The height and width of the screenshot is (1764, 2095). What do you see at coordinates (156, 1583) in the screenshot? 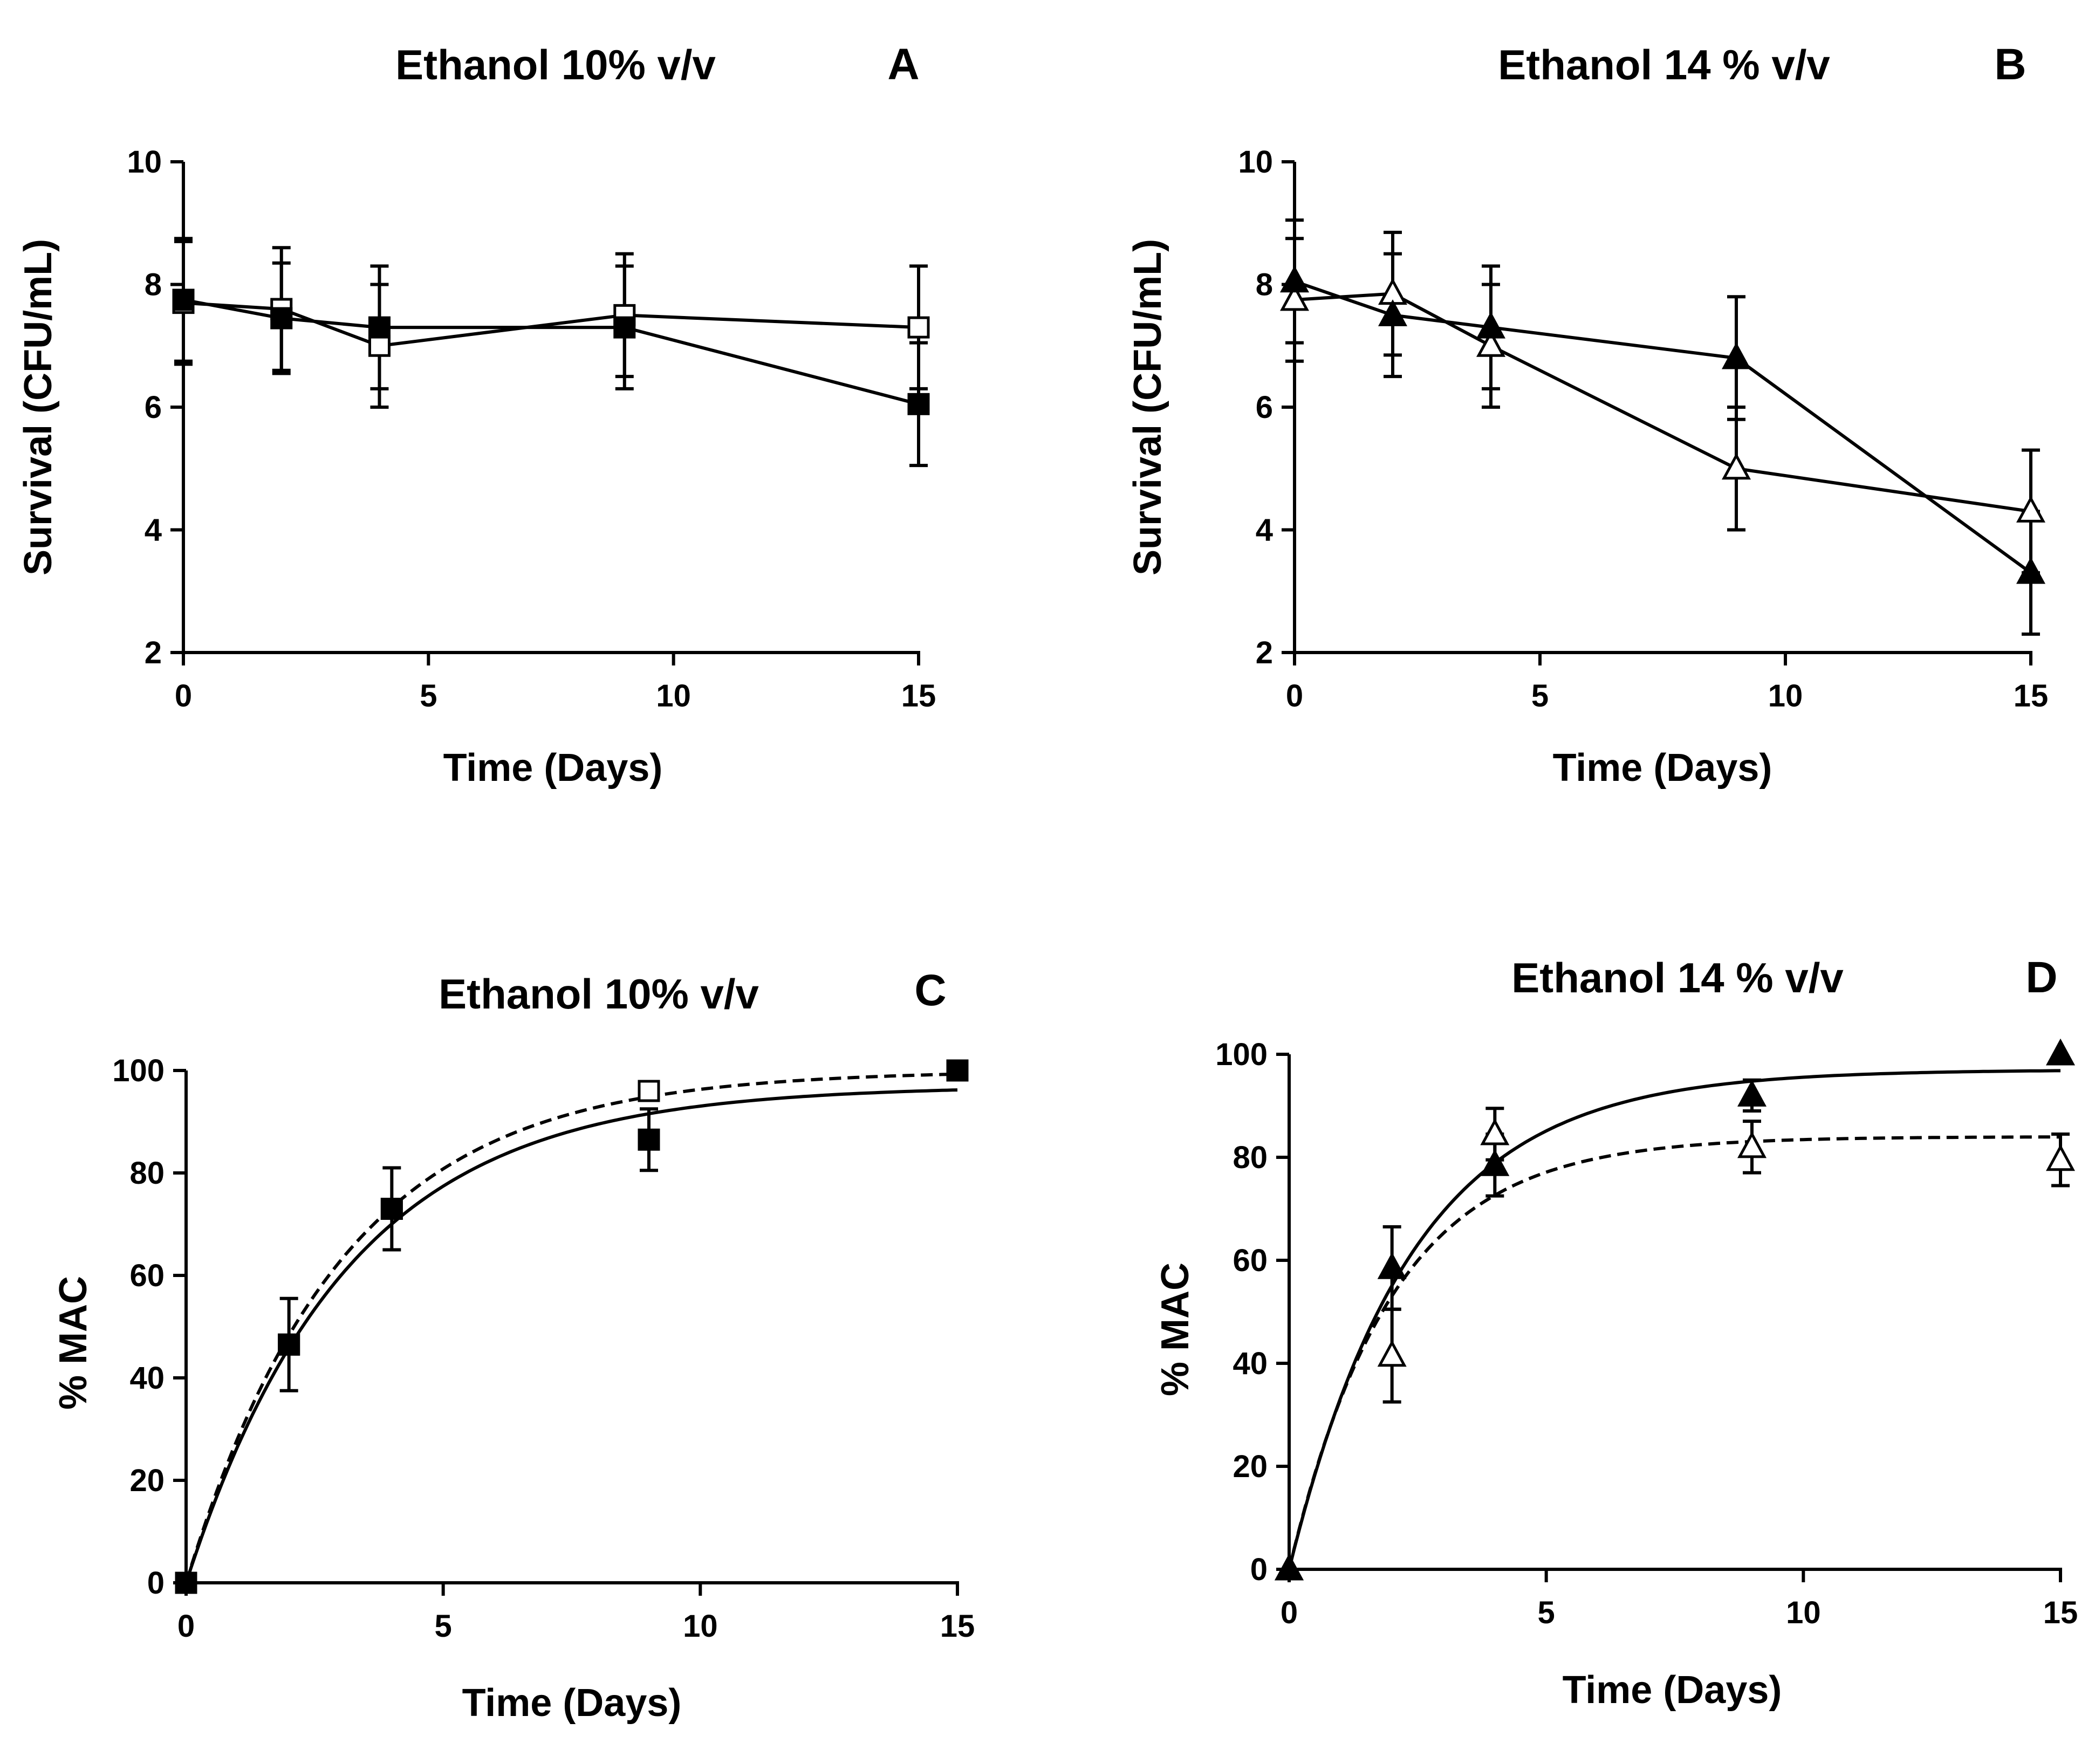
I see `panel-c-y-tick-label: 0` at bounding box center [156, 1583].